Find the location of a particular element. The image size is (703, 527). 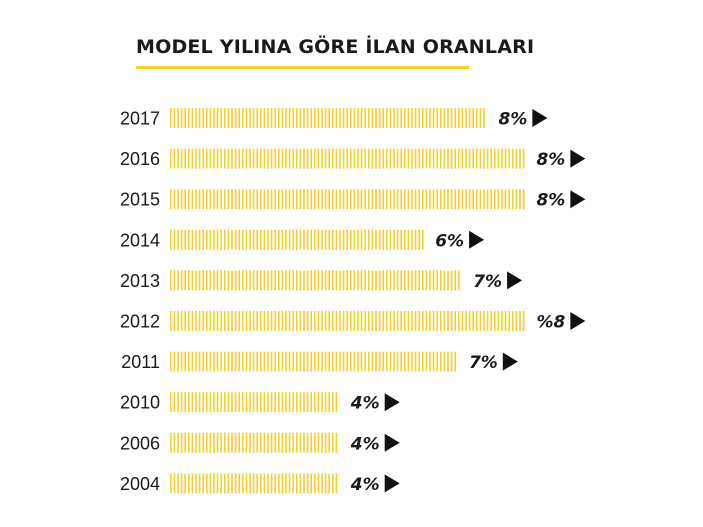

bar-2016 is located at coordinates (347, 158).